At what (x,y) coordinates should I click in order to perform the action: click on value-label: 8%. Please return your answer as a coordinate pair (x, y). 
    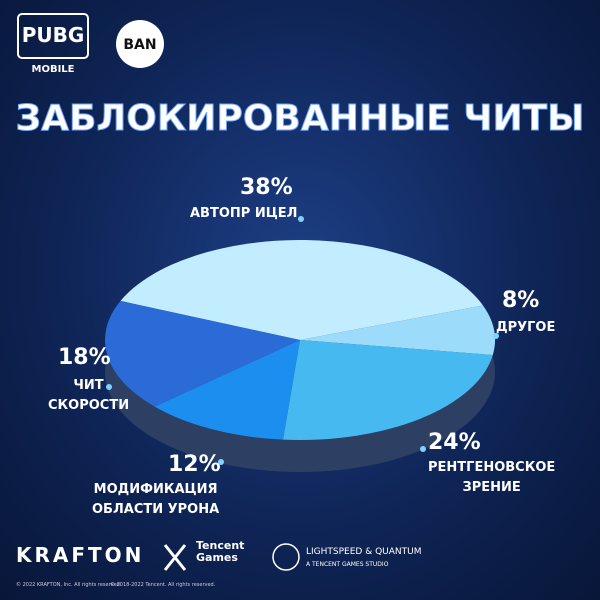
    Looking at the image, I should click on (521, 300).